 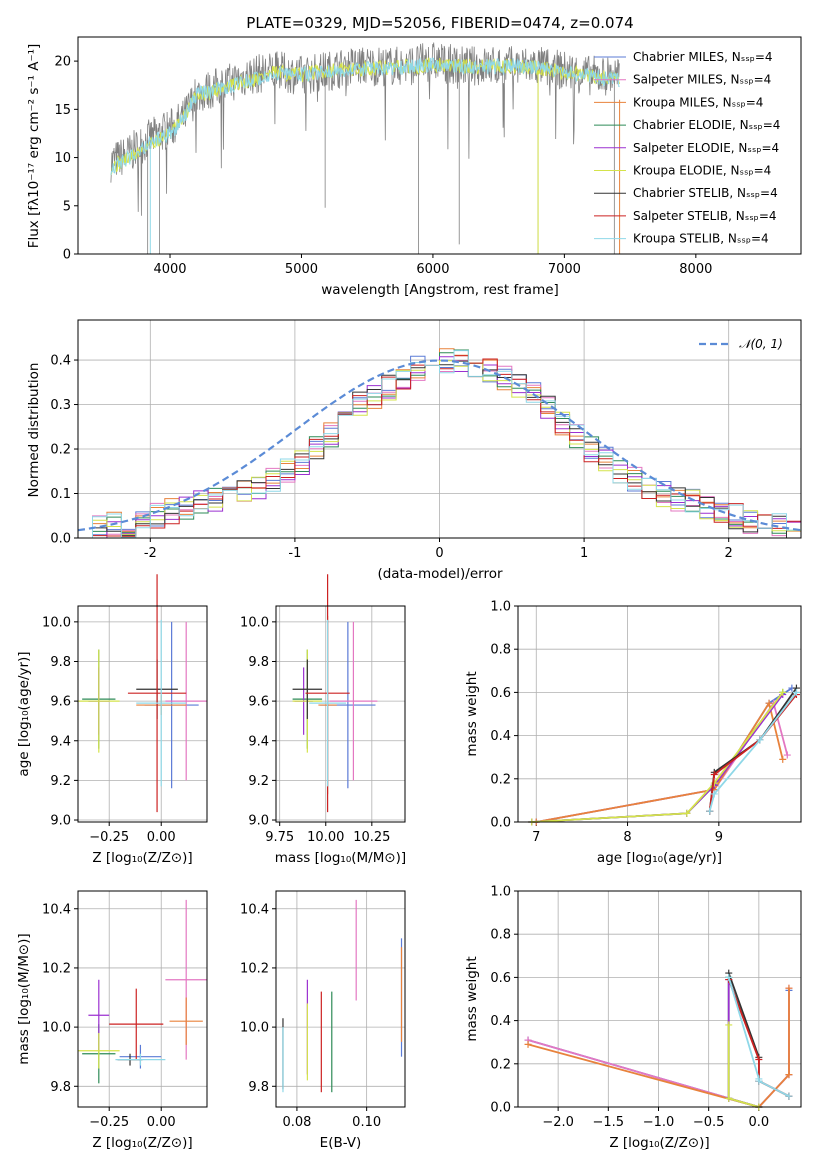 I want to click on legend-label: Kroupa MILES, Nₛₛₚ=4, so click(x=698, y=102).